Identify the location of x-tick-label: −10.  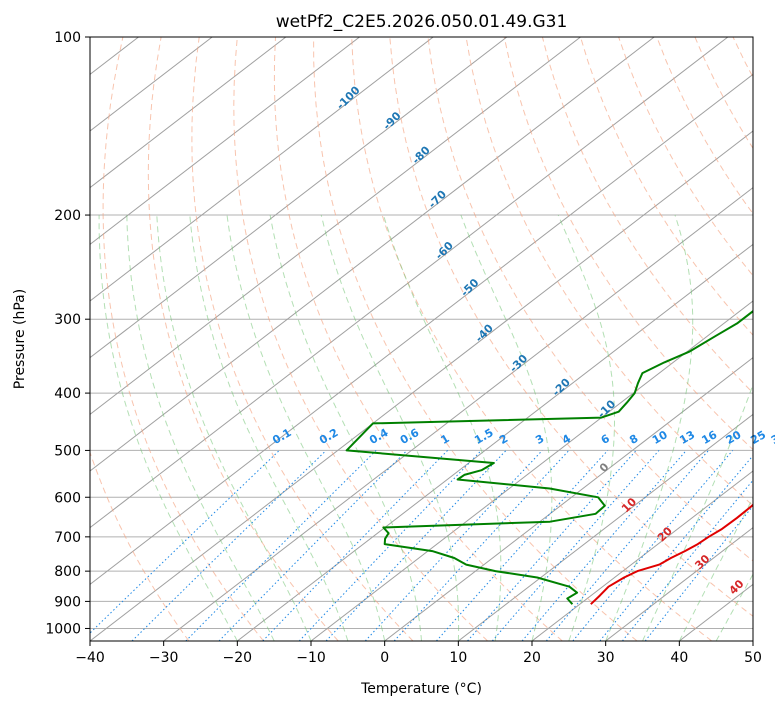
(311, 658).